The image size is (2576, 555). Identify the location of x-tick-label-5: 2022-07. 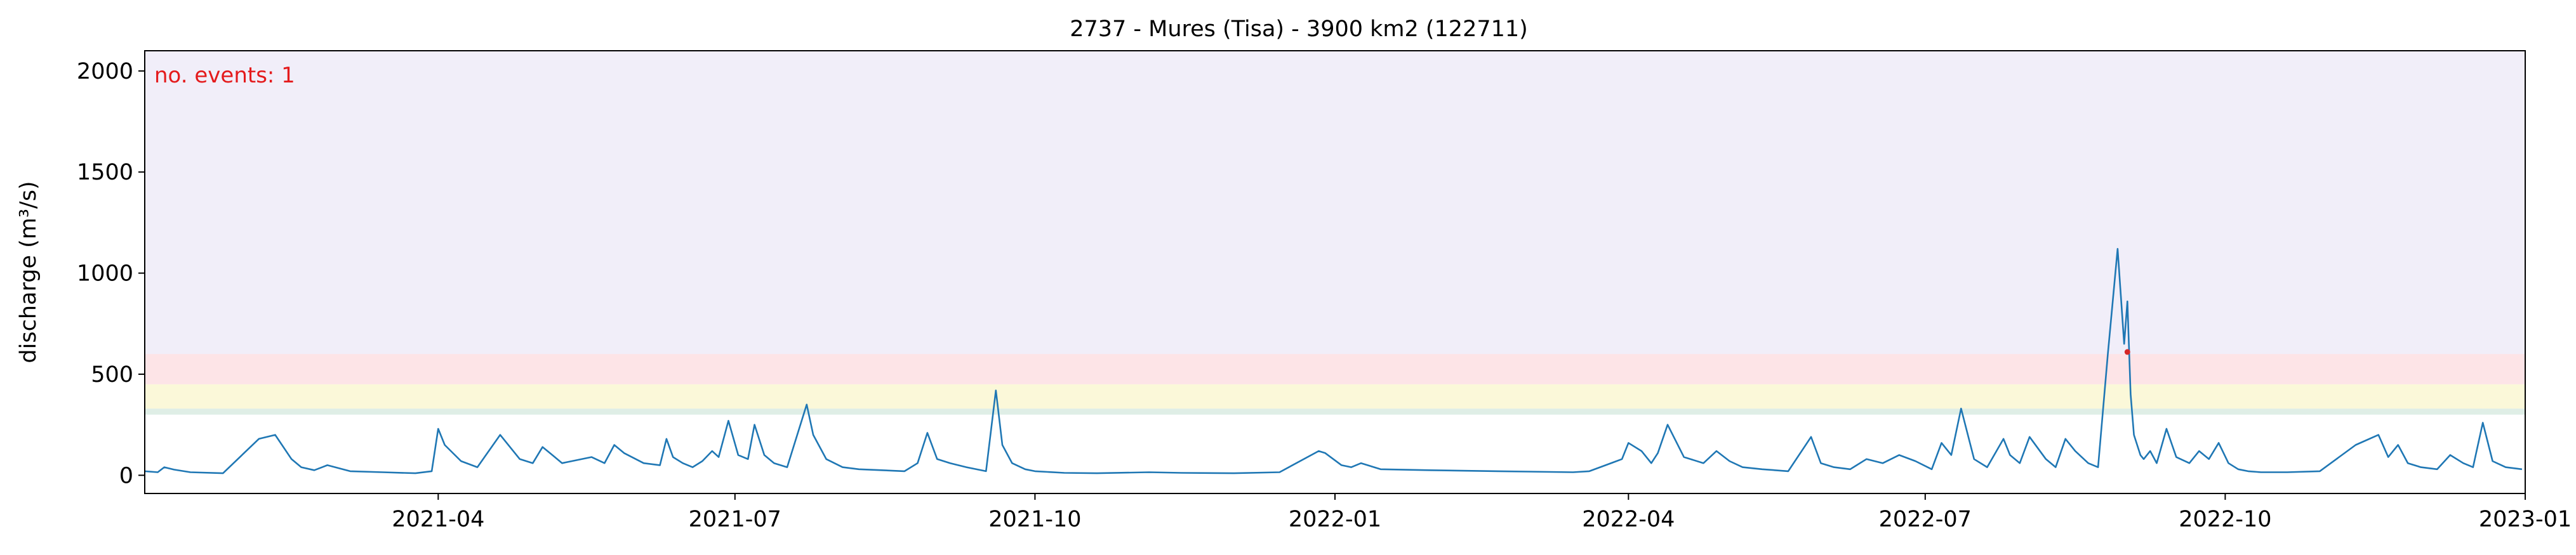
(1925, 519).